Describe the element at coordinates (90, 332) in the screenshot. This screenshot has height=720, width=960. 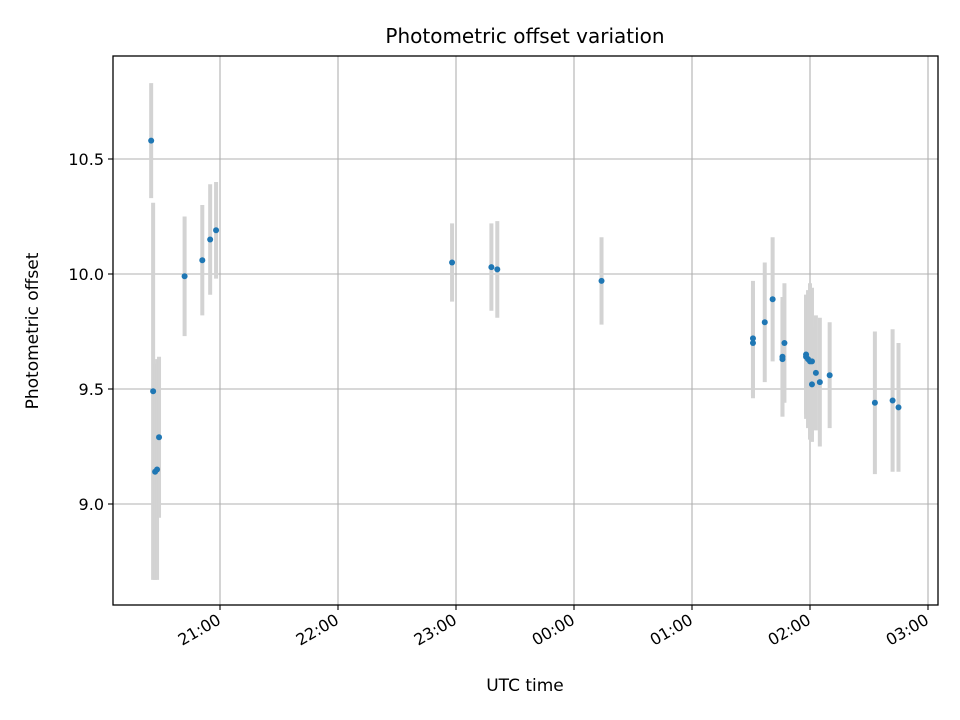
I see `y-axis-ticks: 9.0 9.5 10.0 10.5` at that location.